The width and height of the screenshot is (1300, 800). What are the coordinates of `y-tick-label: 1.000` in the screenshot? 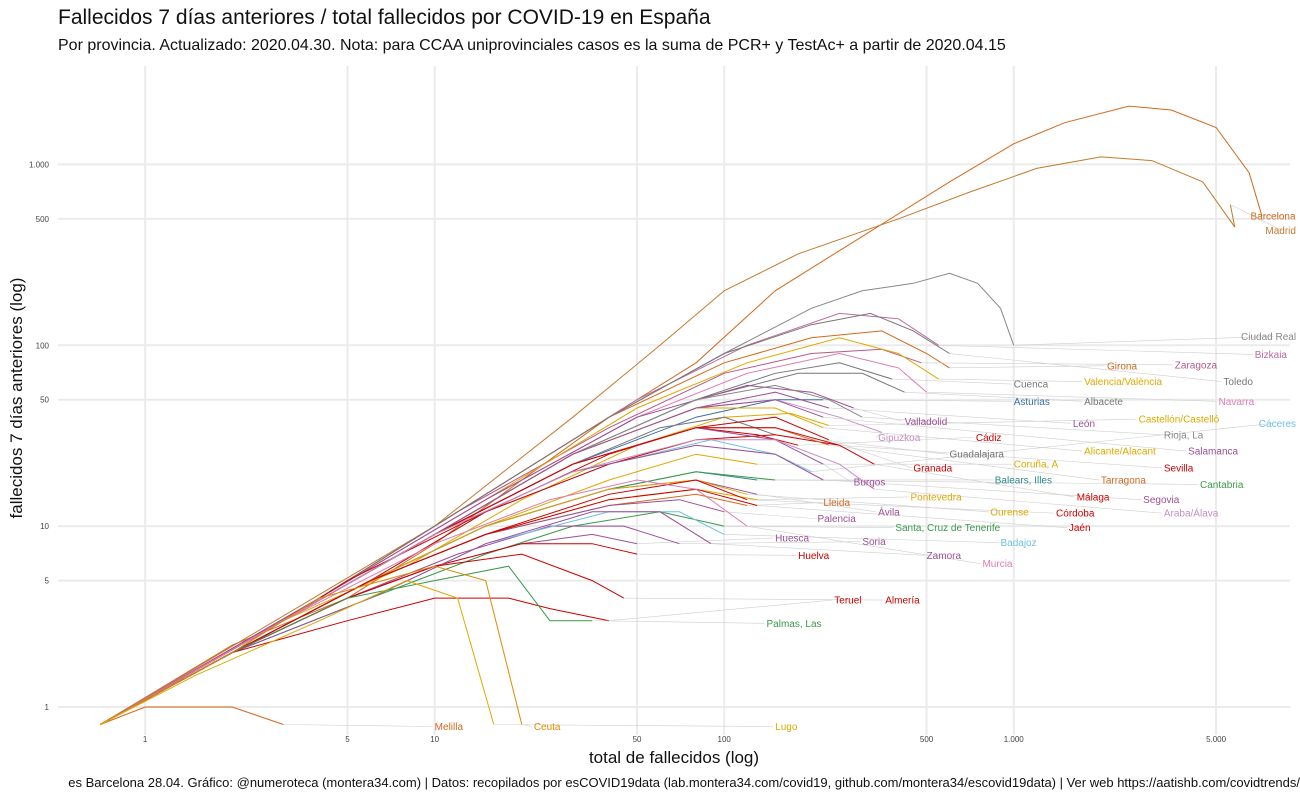 It's located at (39, 164).